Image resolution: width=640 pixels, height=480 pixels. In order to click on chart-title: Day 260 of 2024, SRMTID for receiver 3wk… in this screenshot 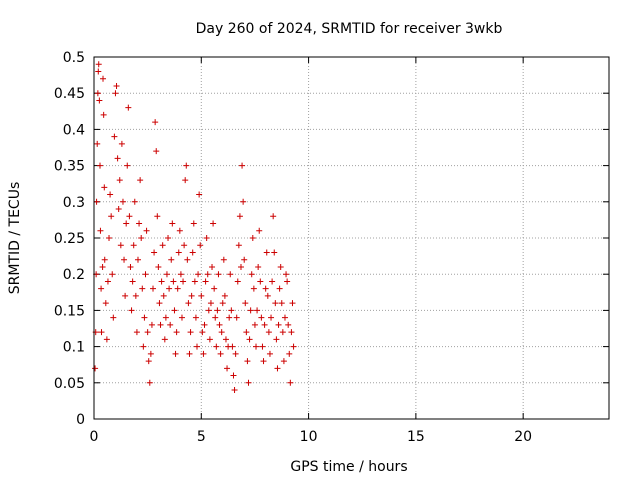, I will do `click(349, 29)`.